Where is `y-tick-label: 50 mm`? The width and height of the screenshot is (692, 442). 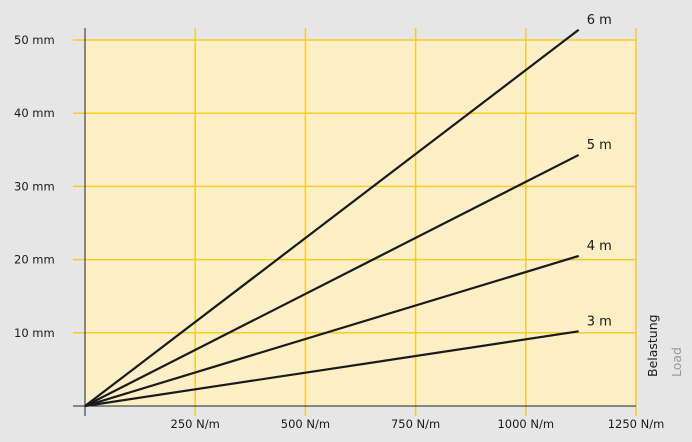
y-tick-label: 50 mm is located at coordinates (34, 40).